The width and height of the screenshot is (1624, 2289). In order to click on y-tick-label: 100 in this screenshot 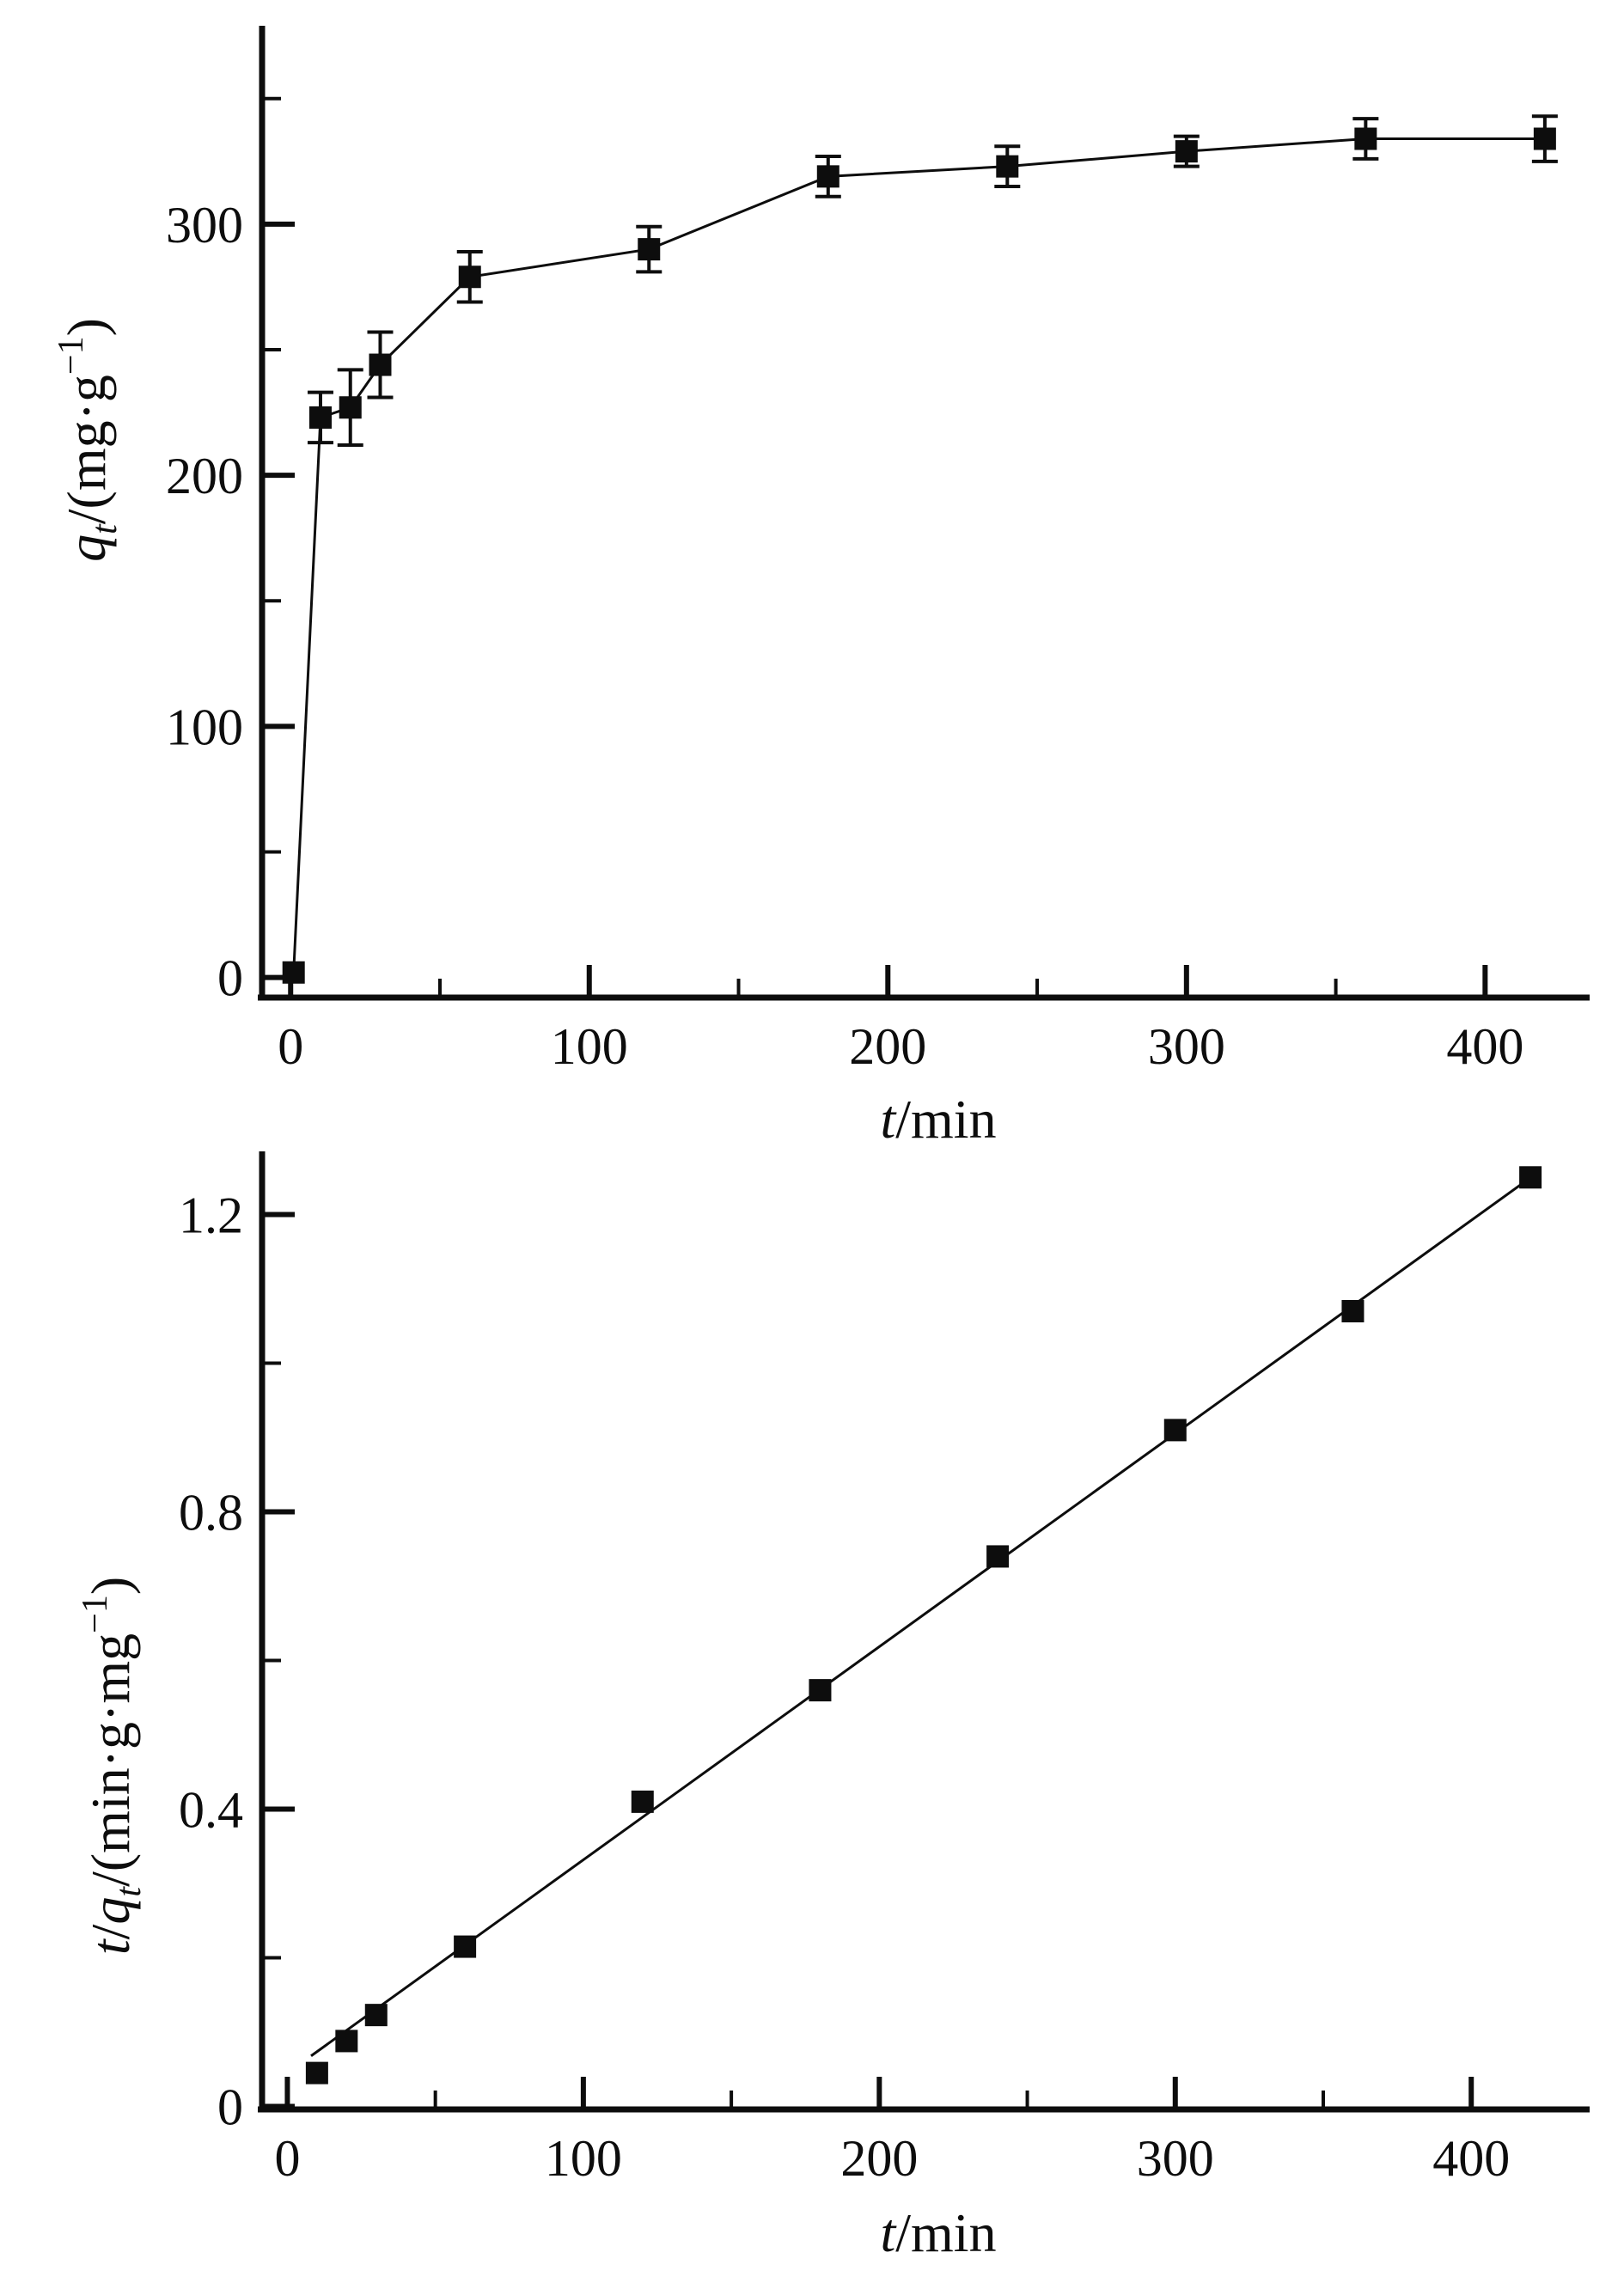, I will do `click(204, 727)`.